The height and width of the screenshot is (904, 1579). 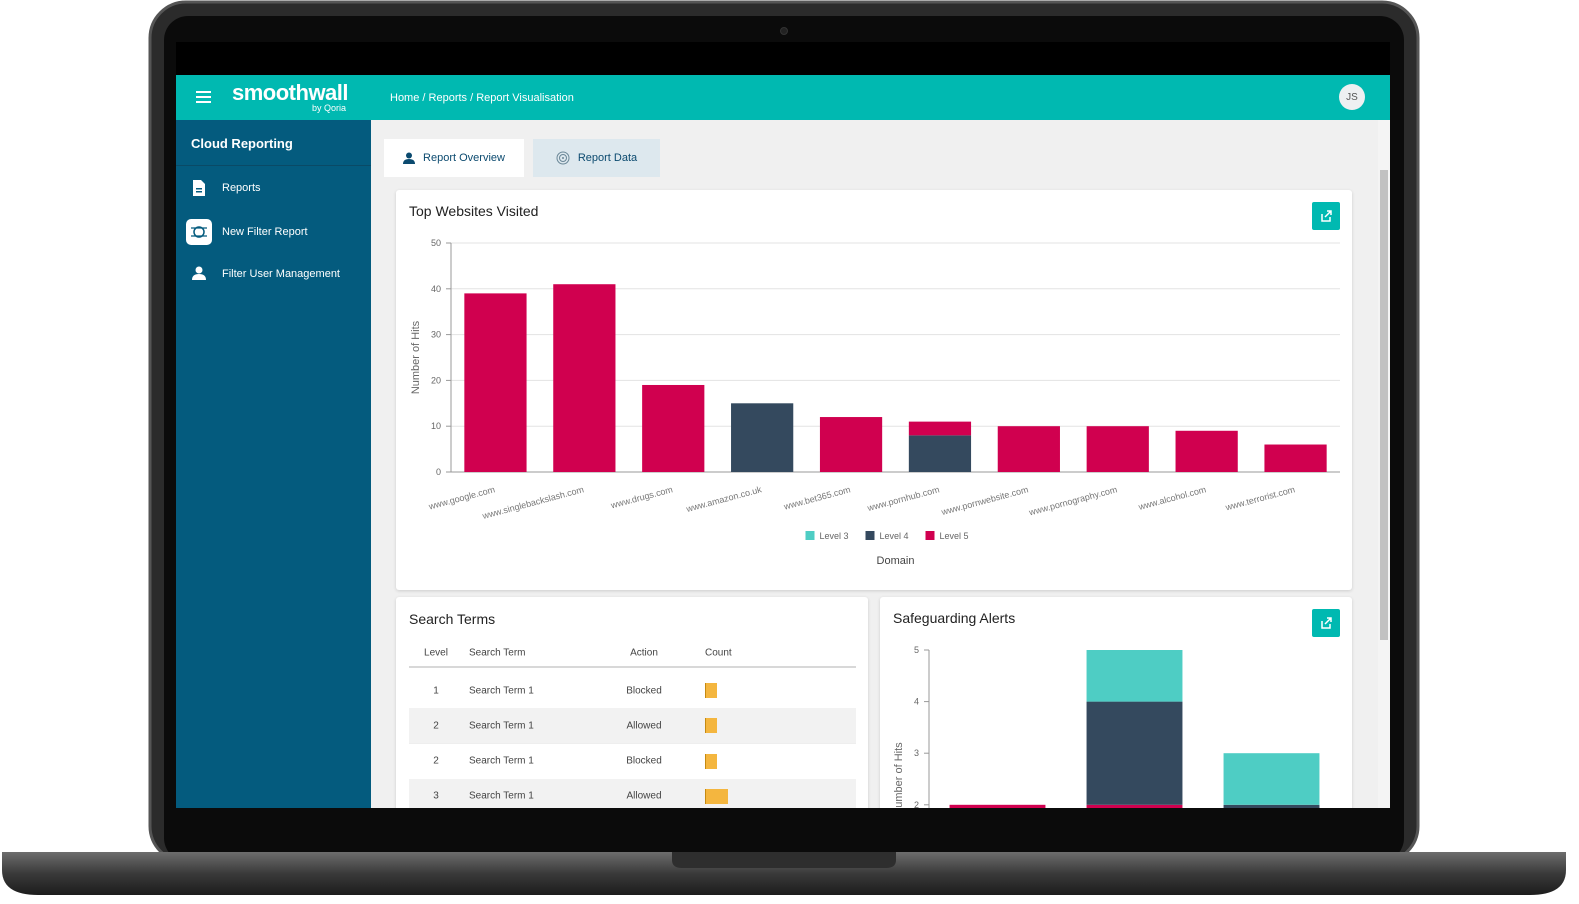 What do you see at coordinates (1171, 498) in the screenshot?
I see `x-tick-label: www.alcohol.com` at bounding box center [1171, 498].